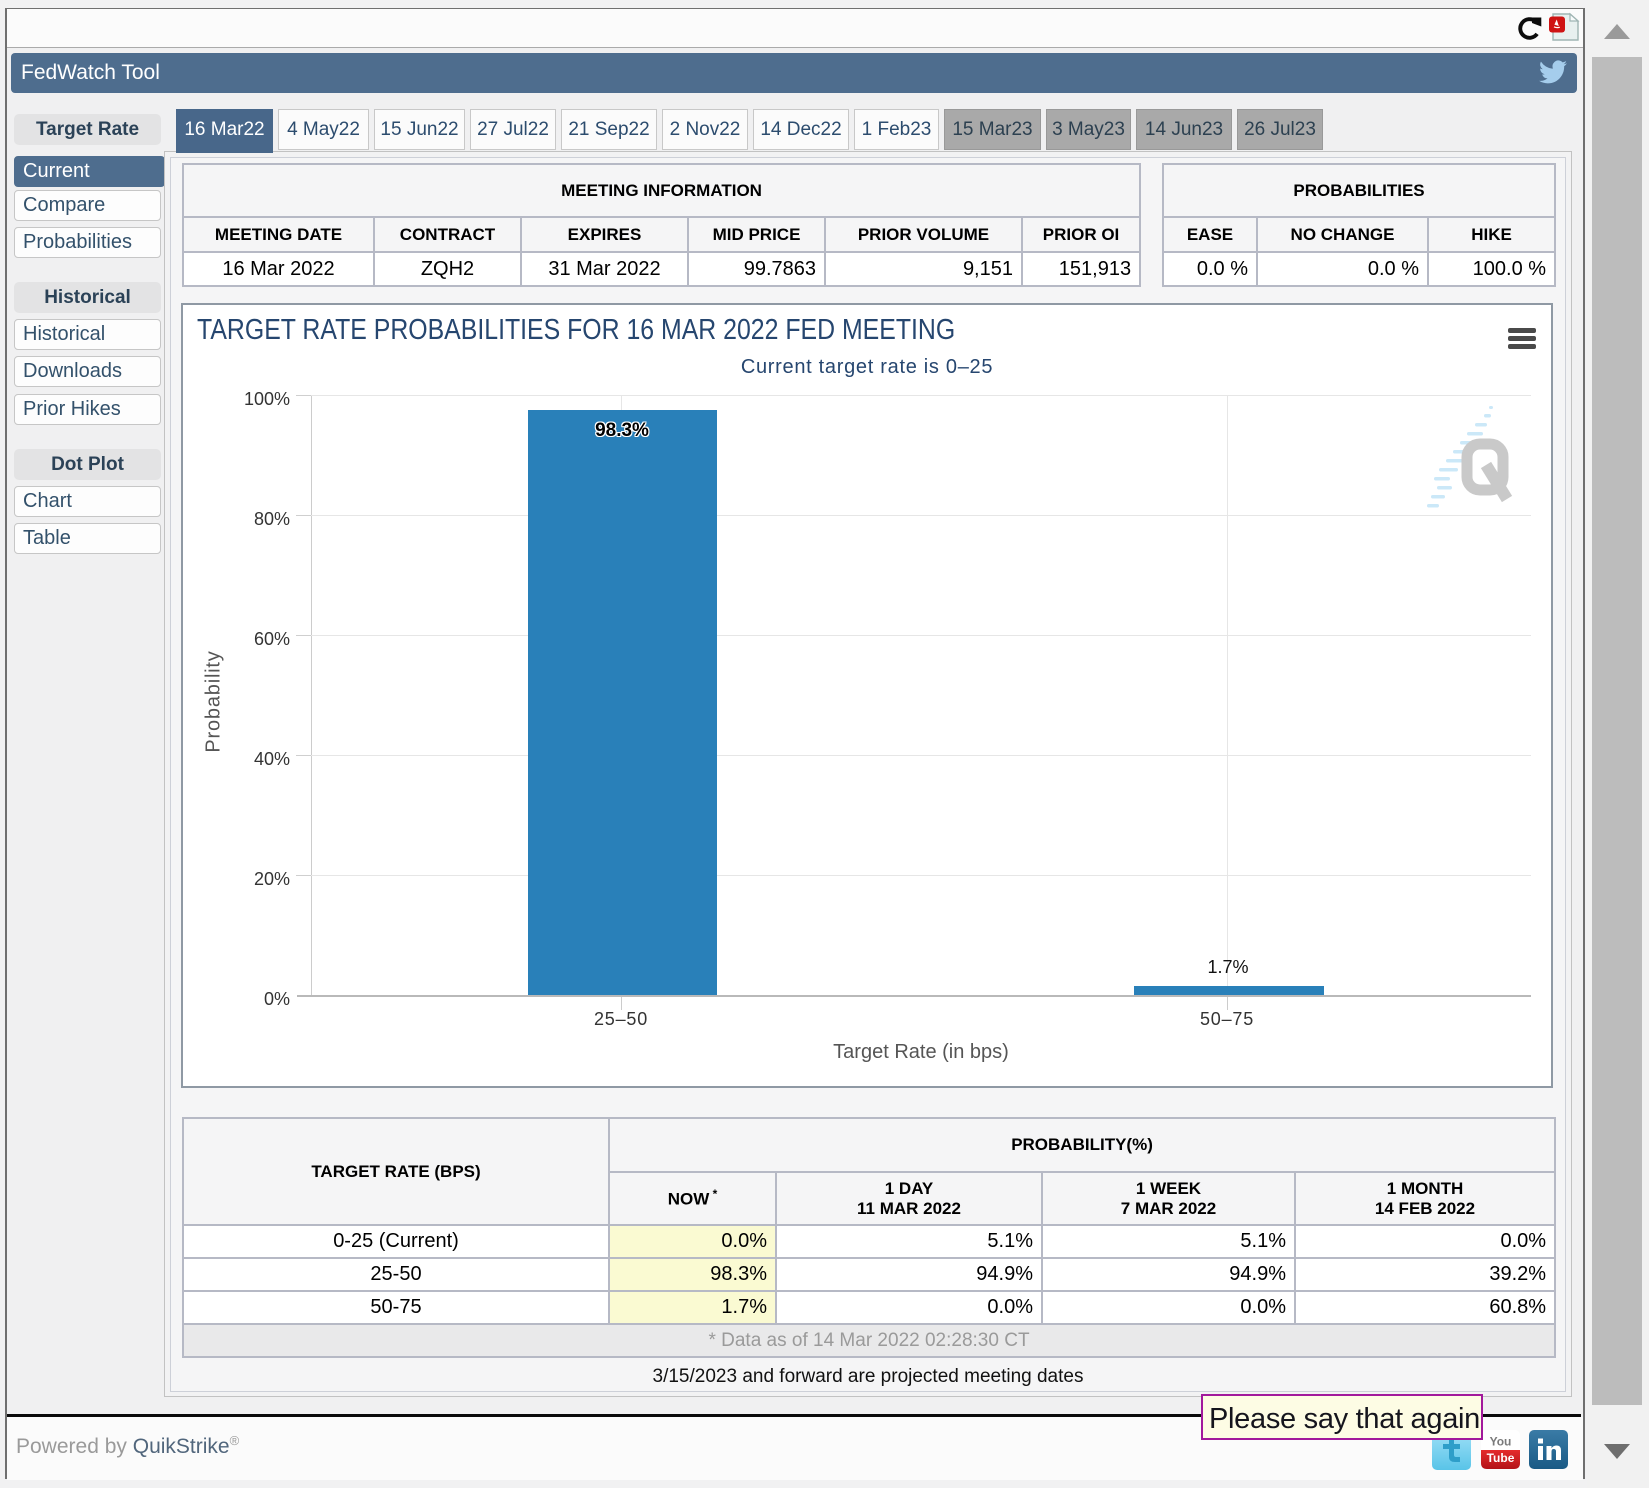  I want to click on svg-text: Tube, so click(1501, 1458).